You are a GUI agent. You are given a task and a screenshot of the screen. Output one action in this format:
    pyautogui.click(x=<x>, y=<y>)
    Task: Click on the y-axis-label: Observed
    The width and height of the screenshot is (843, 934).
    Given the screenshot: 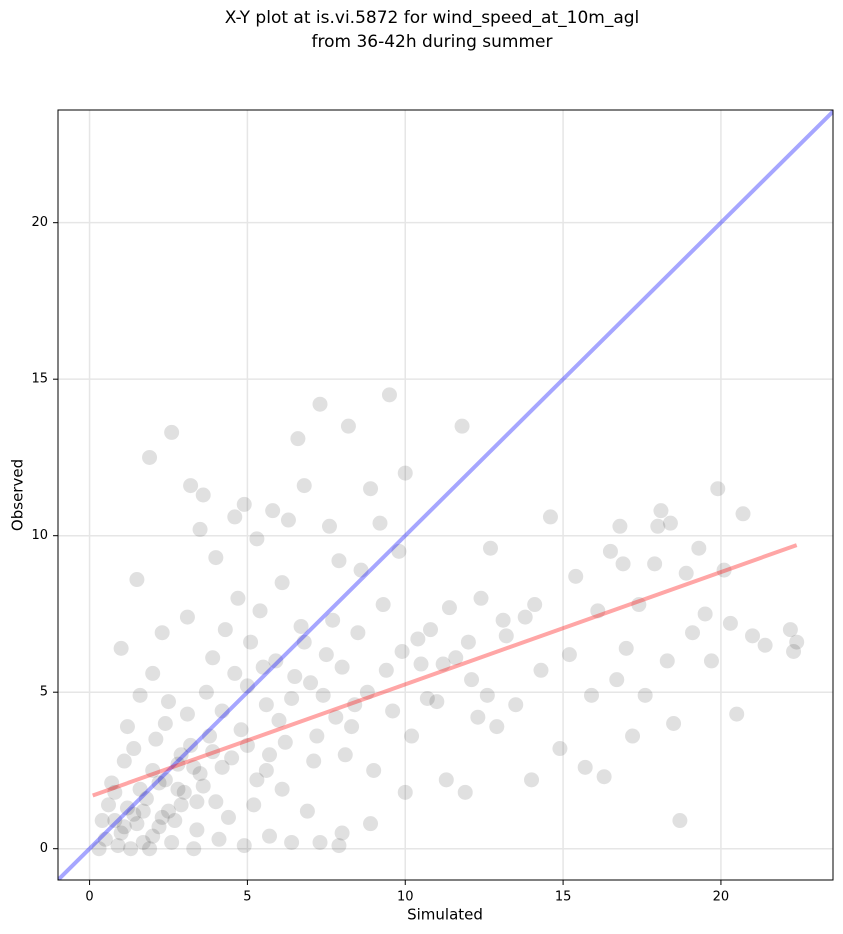 What is the action you would take?
    pyautogui.click(x=18, y=495)
    